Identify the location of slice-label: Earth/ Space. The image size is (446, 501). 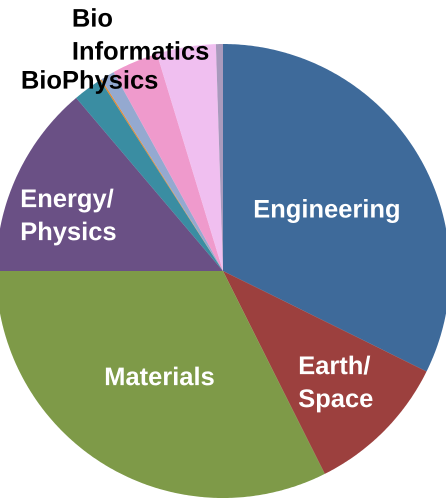
(335, 384).